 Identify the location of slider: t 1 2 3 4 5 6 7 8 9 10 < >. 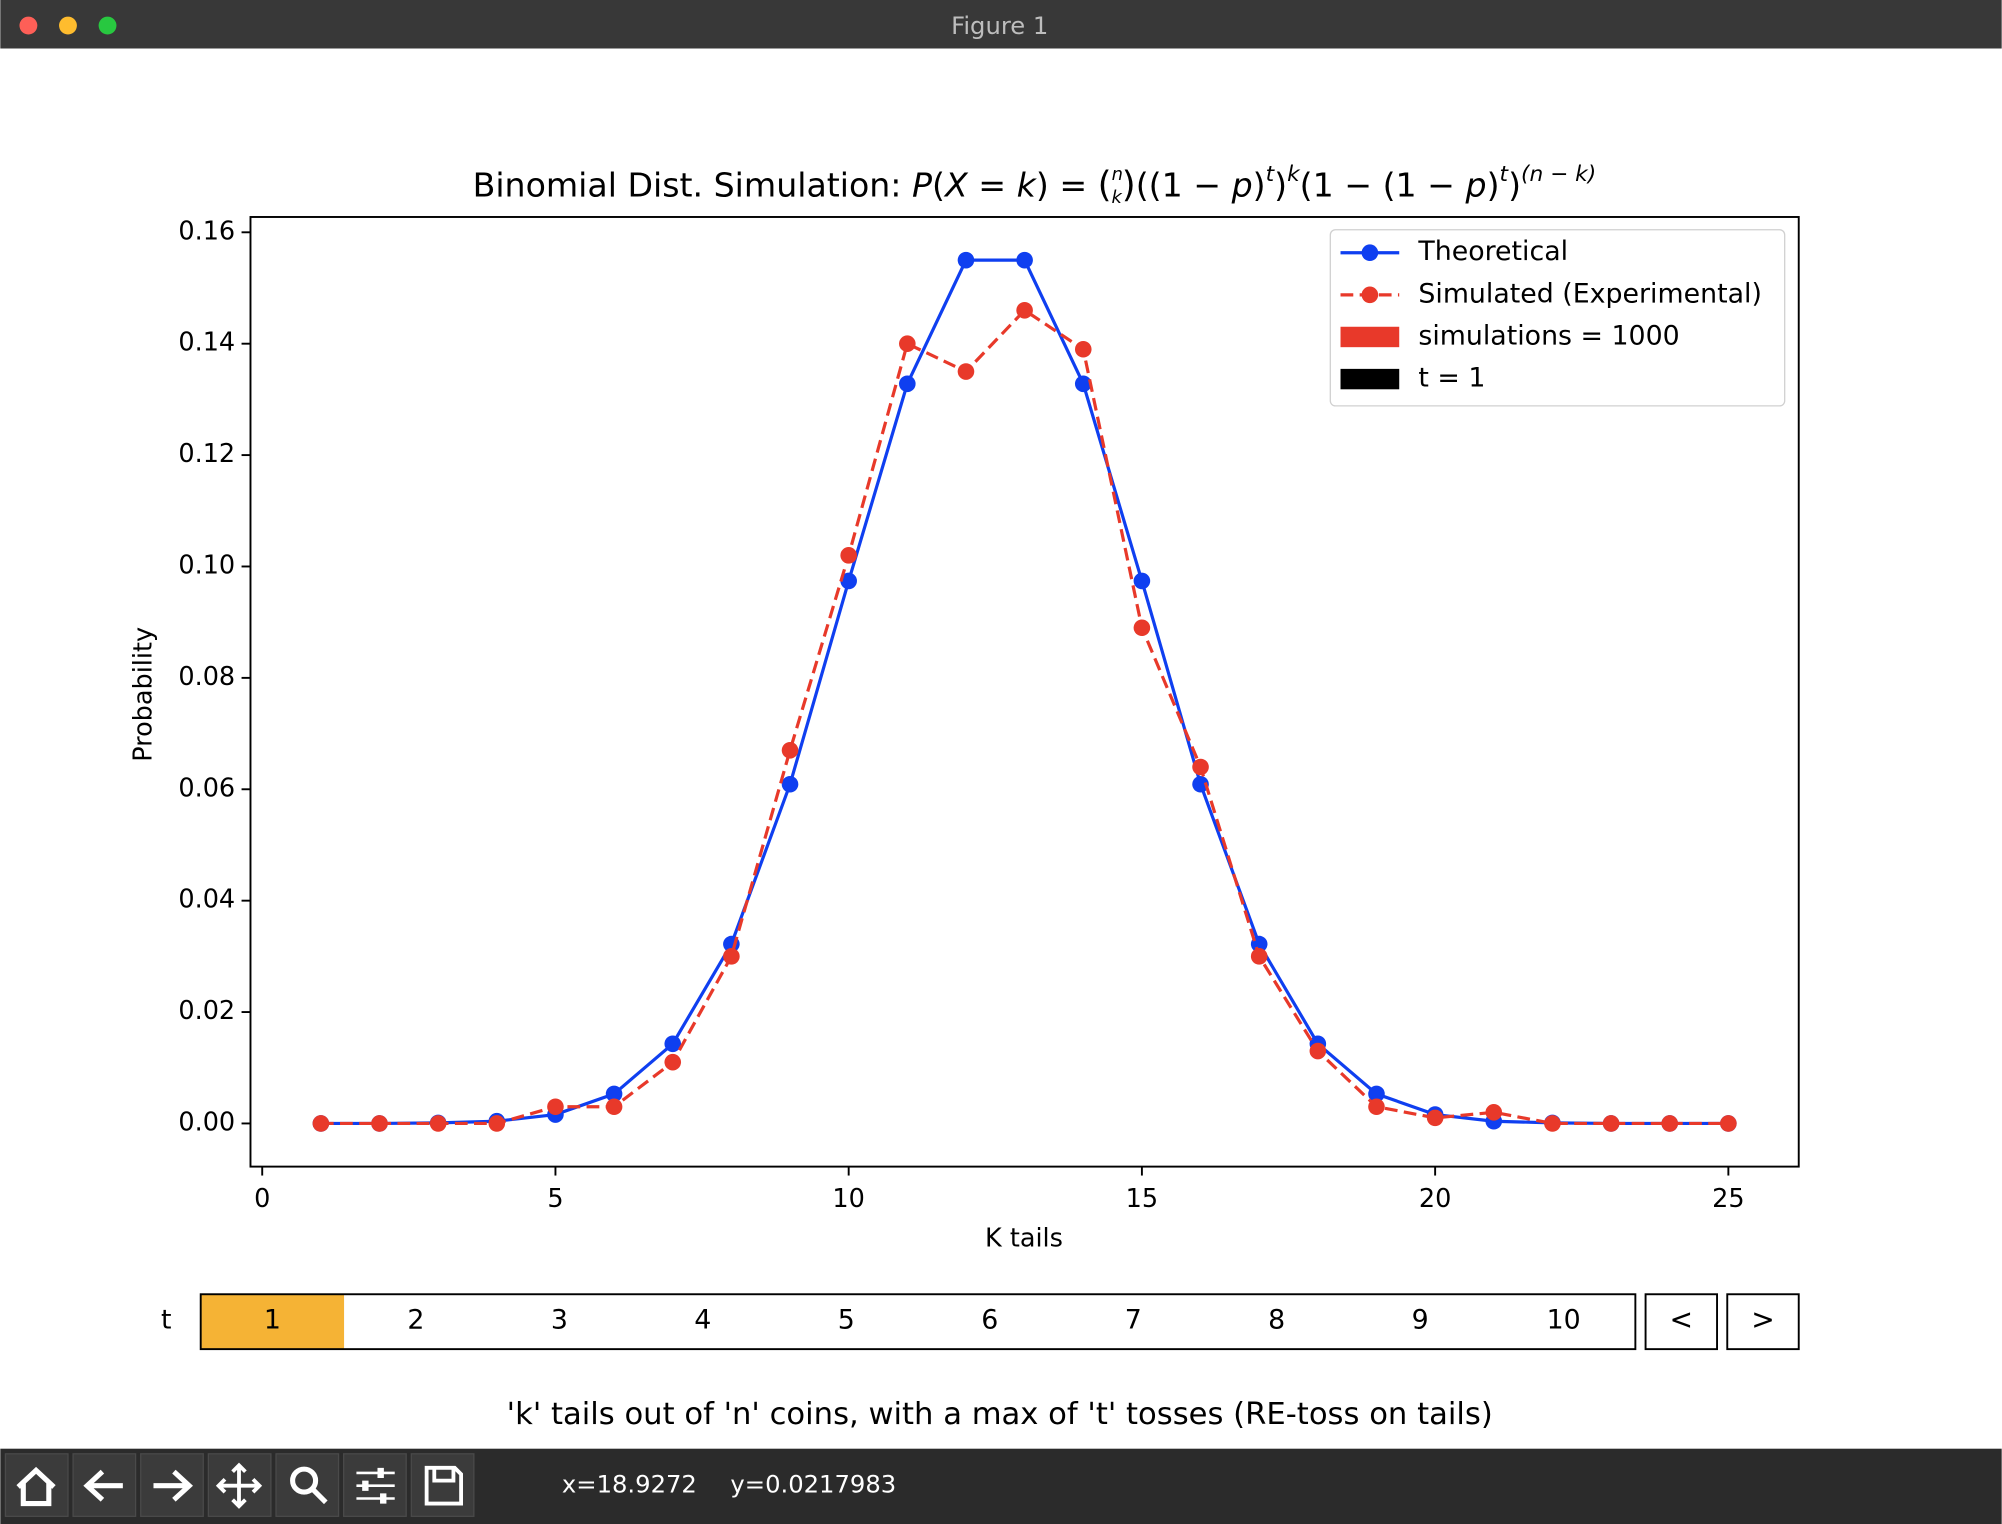
(980, 1322).